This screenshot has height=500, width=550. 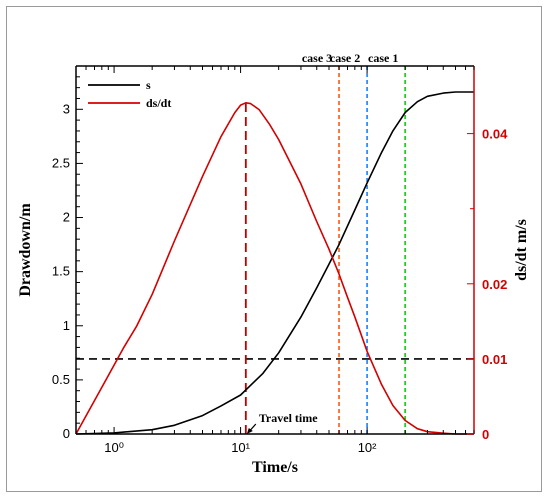 What do you see at coordinates (383, 58) in the screenshot?
I see `case-1-label: case 1` at bounding box center [383, 58].